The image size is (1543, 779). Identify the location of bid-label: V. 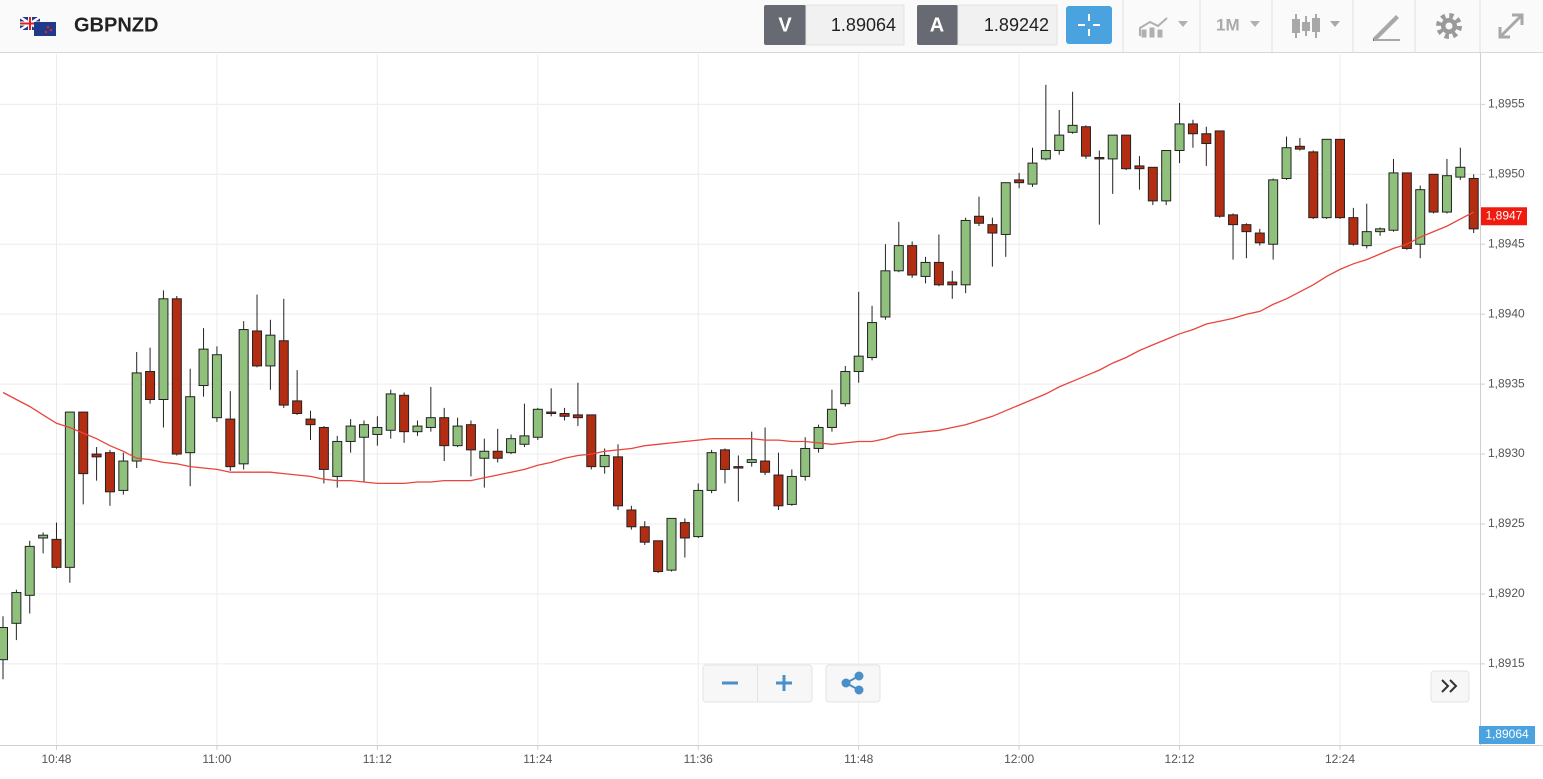
(785, 25).